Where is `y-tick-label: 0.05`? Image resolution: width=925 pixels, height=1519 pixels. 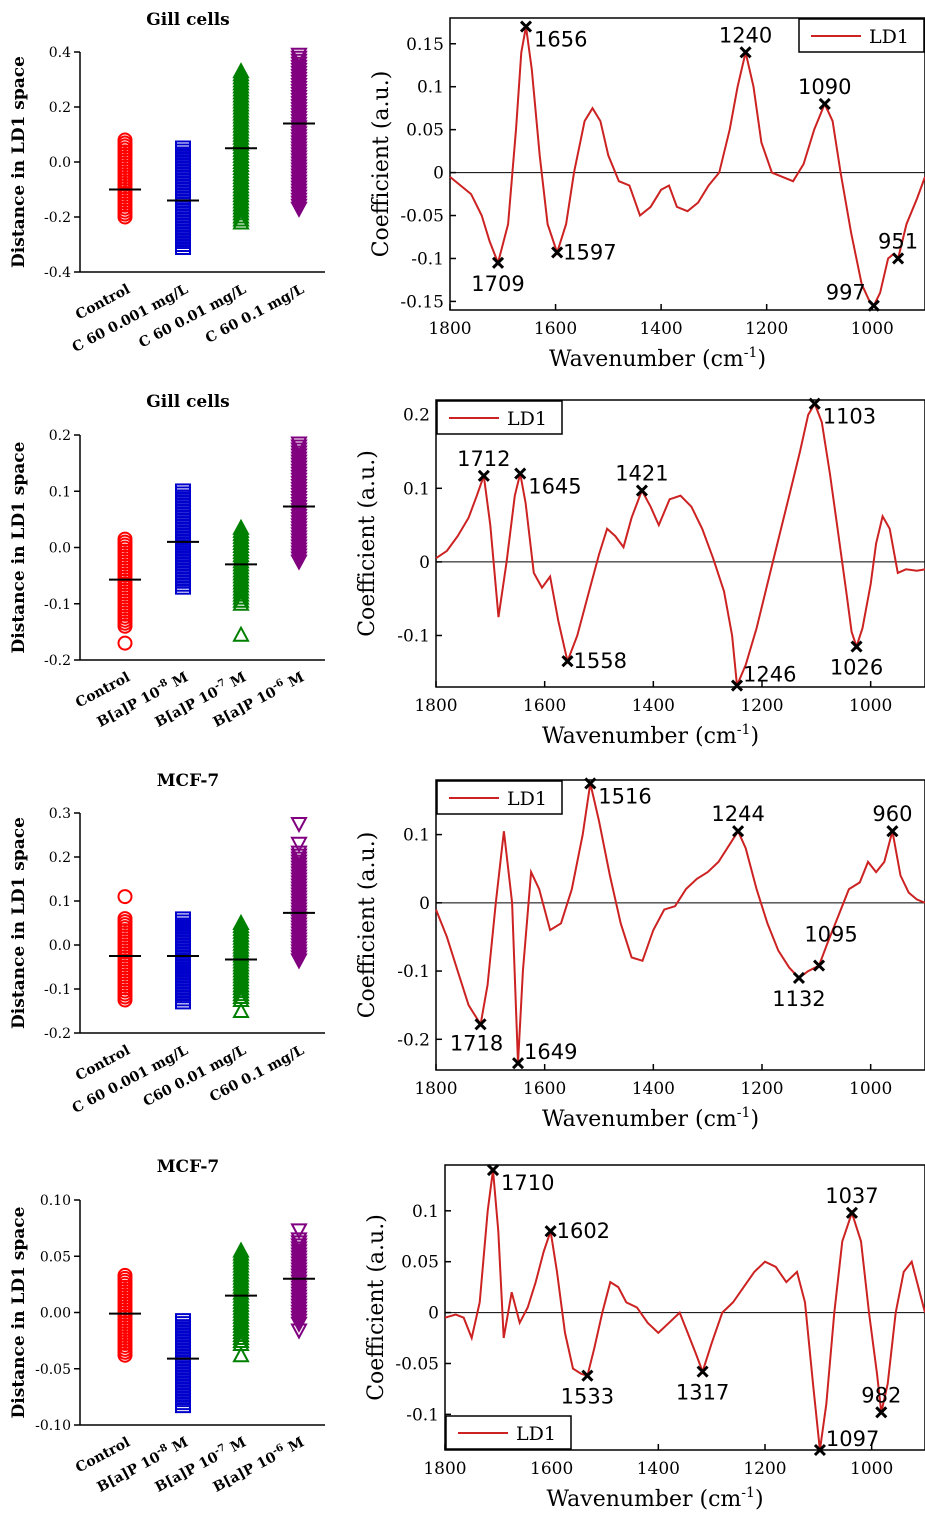 y-tick-label: 0.05 is located at coordinates (425, 131).